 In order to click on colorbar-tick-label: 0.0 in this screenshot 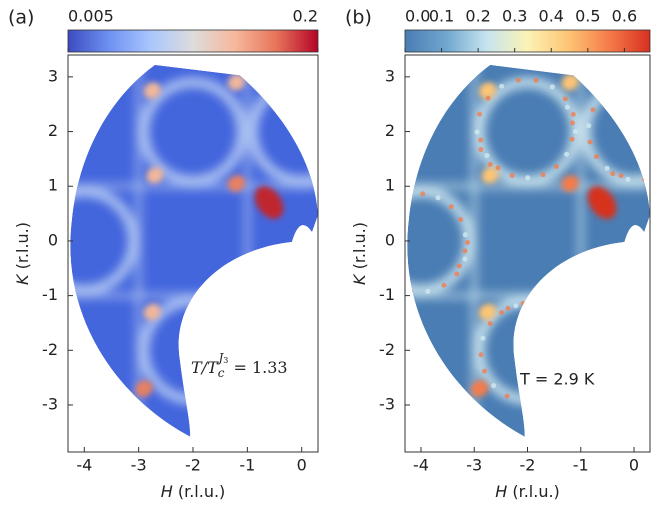, I will do `click(417, 16)`.